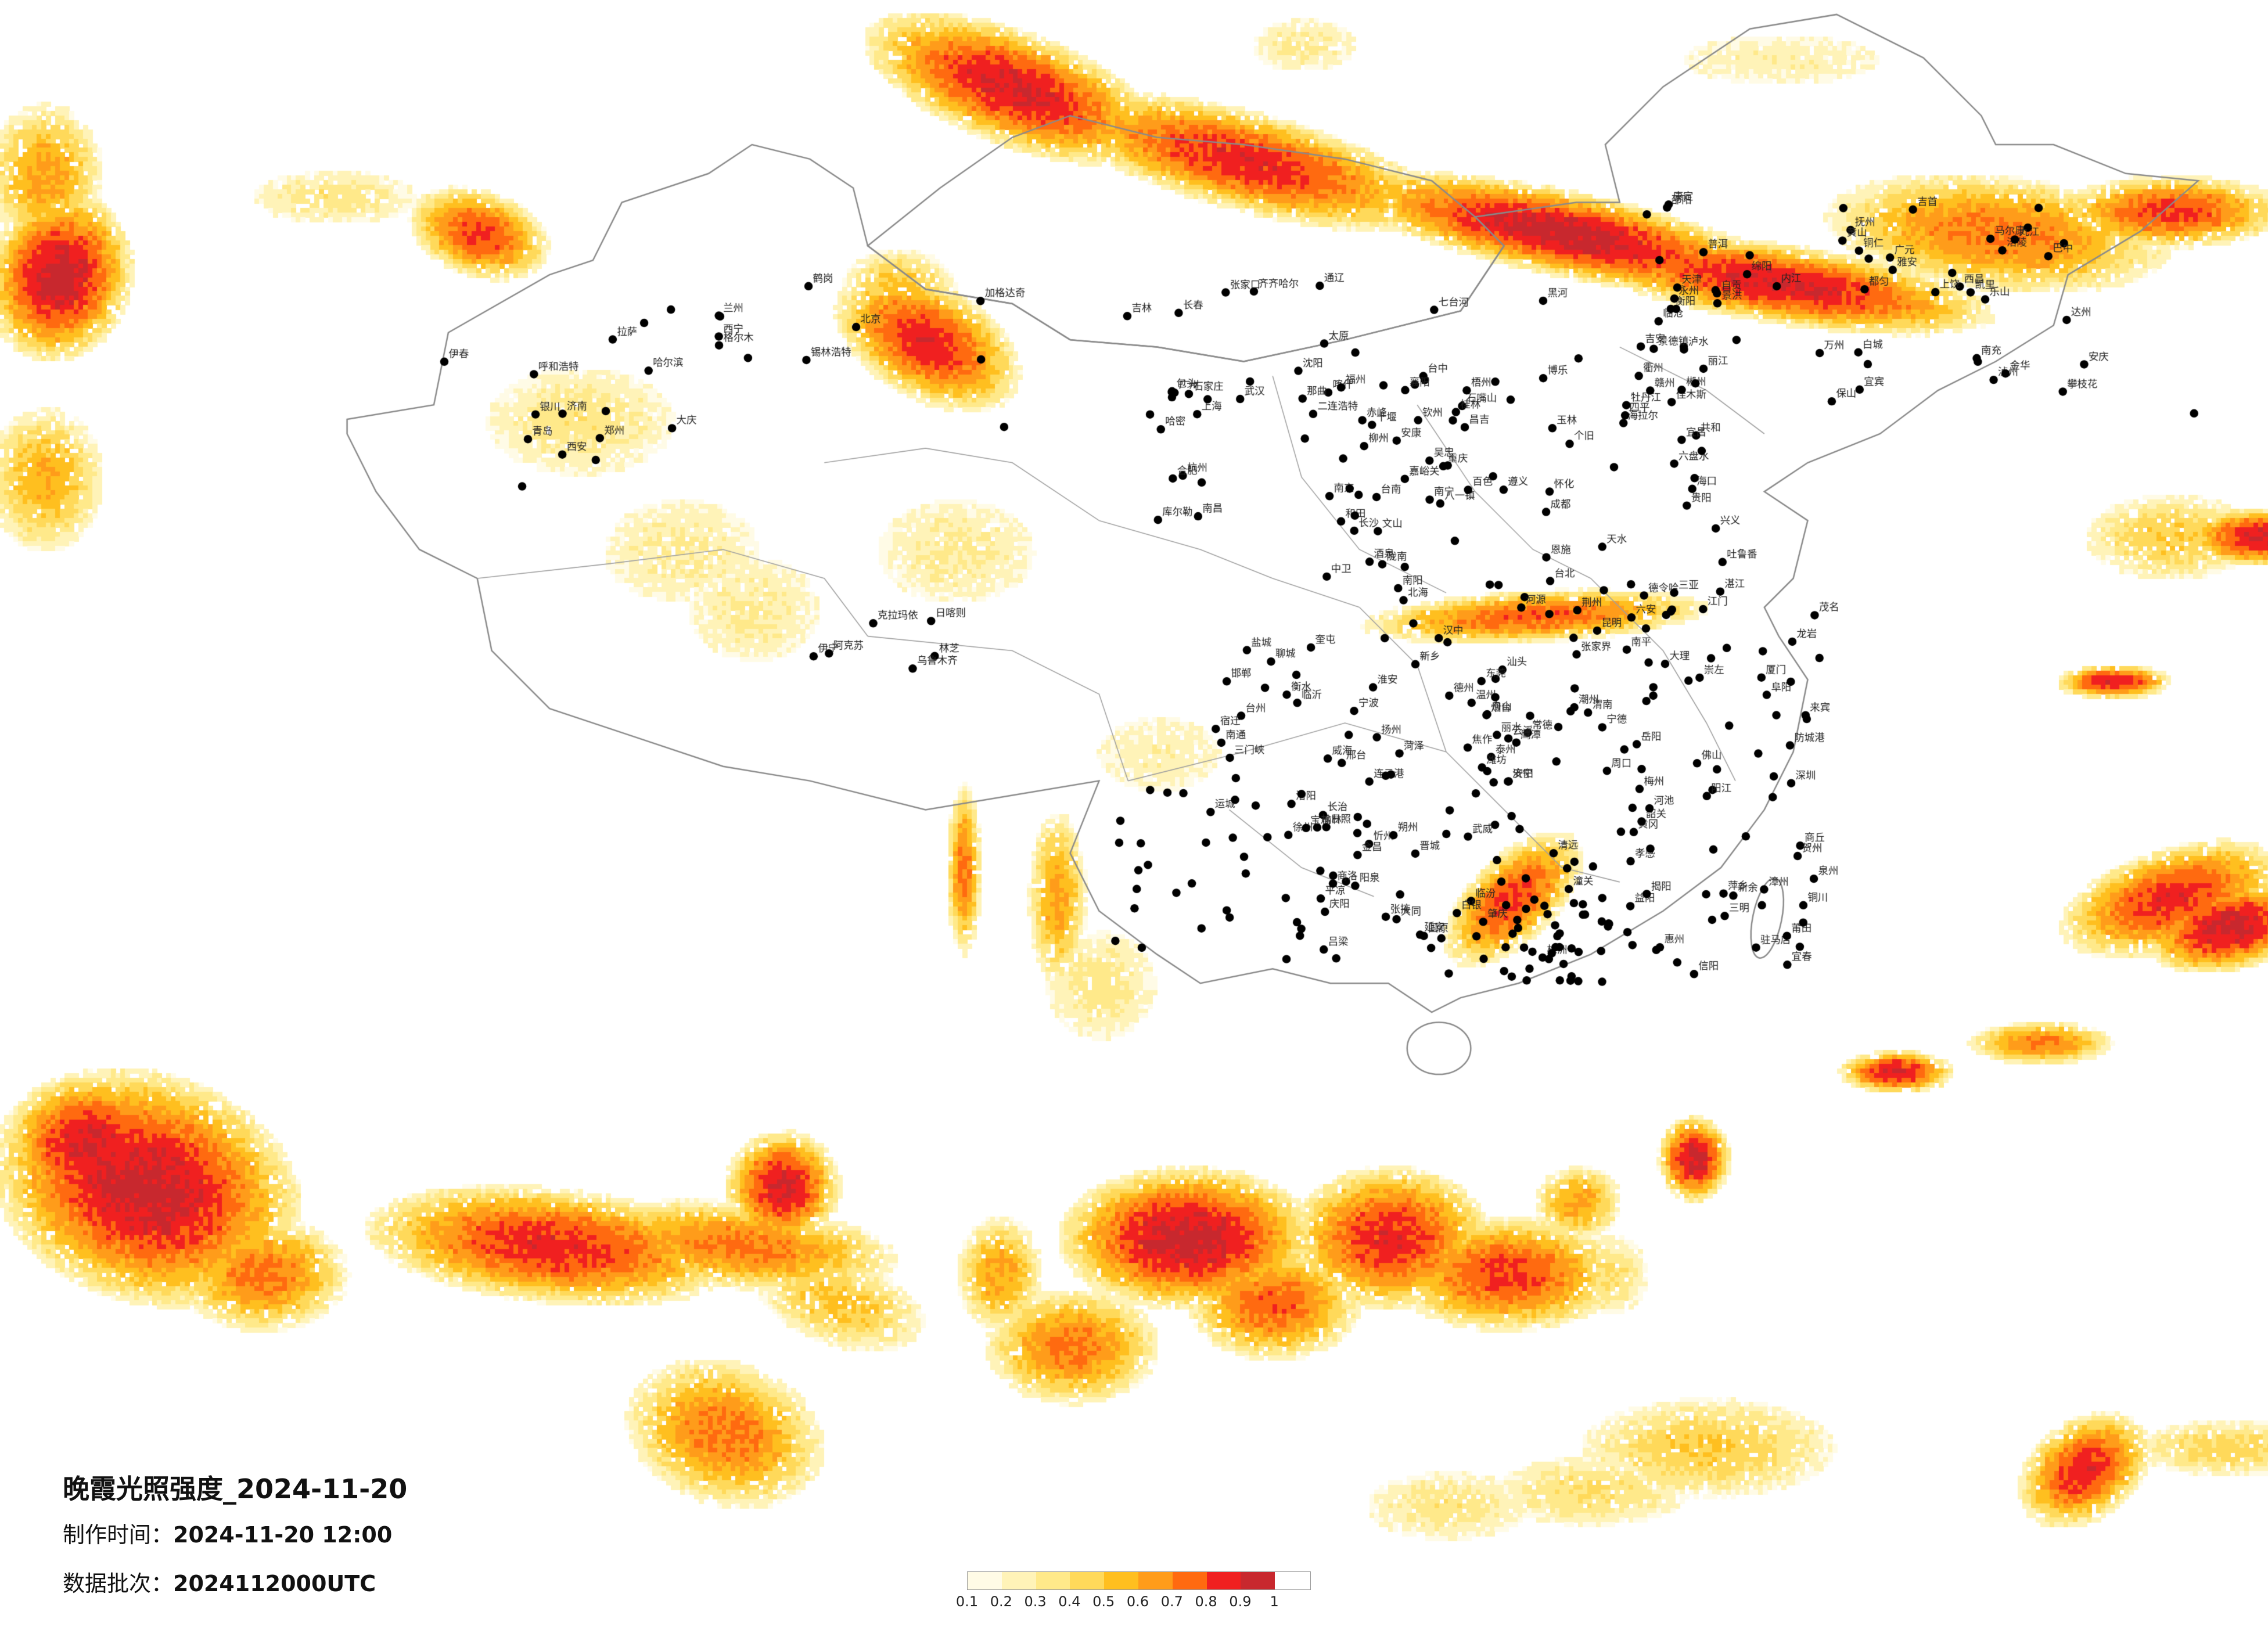  Describe the element at coordinates (1035, 1601) in the screenshot. I see `legend-tick-label: 0.3` at that location.